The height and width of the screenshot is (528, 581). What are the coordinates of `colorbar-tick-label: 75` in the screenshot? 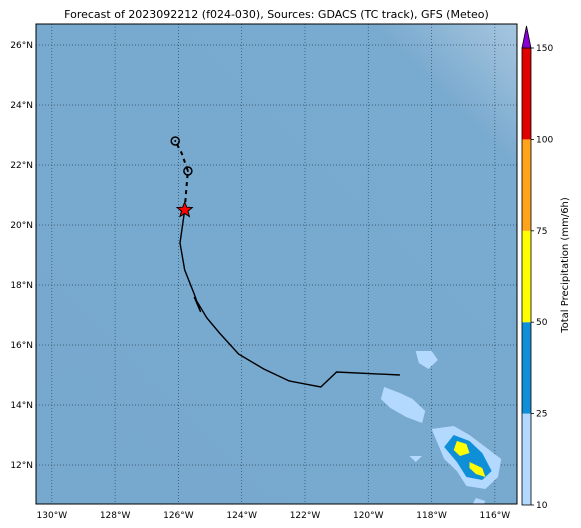 It's located at (541, 232).